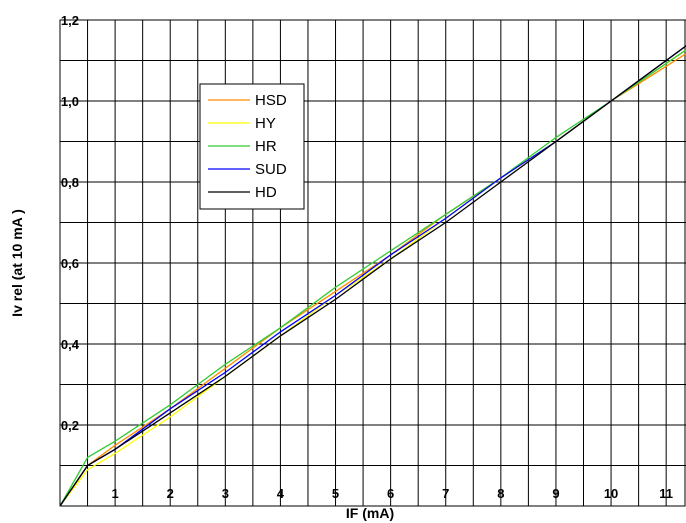 This screenshot has height=523, width=686. What do you see at coordinates (370, 513) in the screenshot?
I see `x-axis-title: IF (mA)` at bounding box center [370, 513].